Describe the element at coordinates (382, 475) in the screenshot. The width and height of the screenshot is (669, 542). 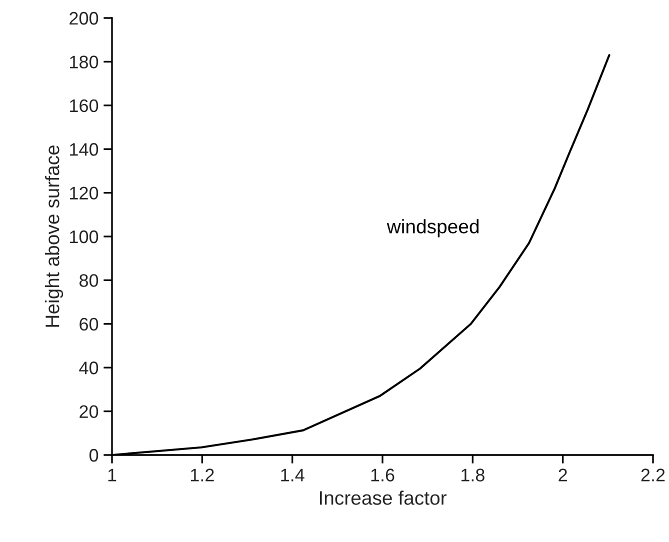
I see `x-tick-label: 1.6` at that location.